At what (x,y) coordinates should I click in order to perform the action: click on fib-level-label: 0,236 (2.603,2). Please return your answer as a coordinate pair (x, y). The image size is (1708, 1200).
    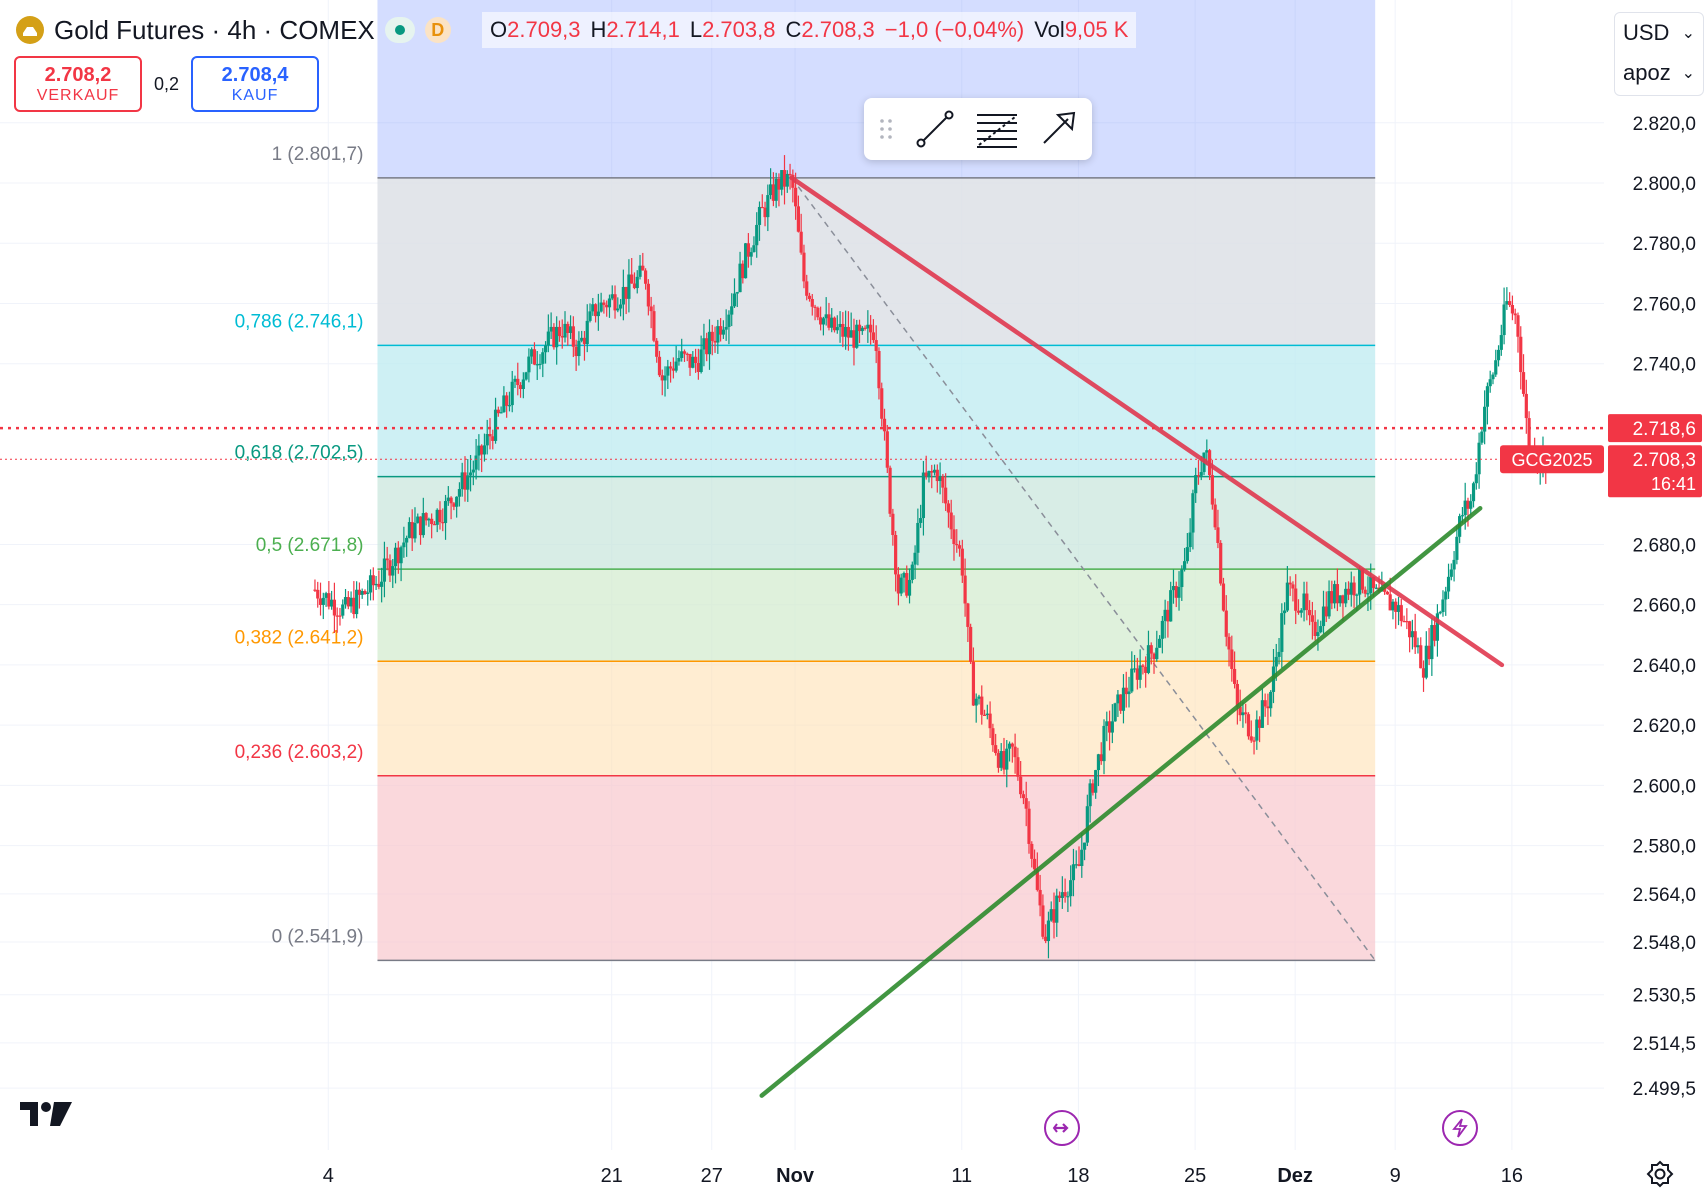
    Looking at the image, I should click on (299, 752).